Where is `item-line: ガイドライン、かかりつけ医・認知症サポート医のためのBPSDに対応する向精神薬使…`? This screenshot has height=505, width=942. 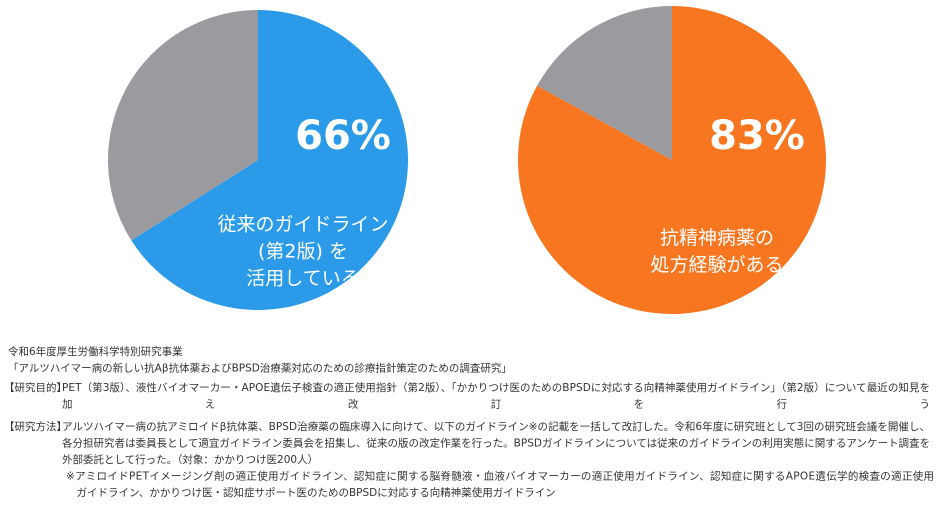
item-line: ガイドライン、かかりつけ医・認知症サポート医のためのBPSDに対応する向精神薬使… is located at coordinates (311, 492).